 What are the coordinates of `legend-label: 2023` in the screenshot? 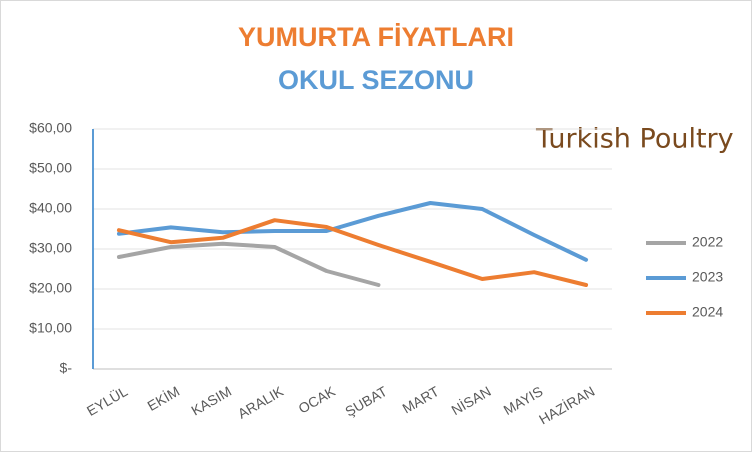 It's located at (707, 277).